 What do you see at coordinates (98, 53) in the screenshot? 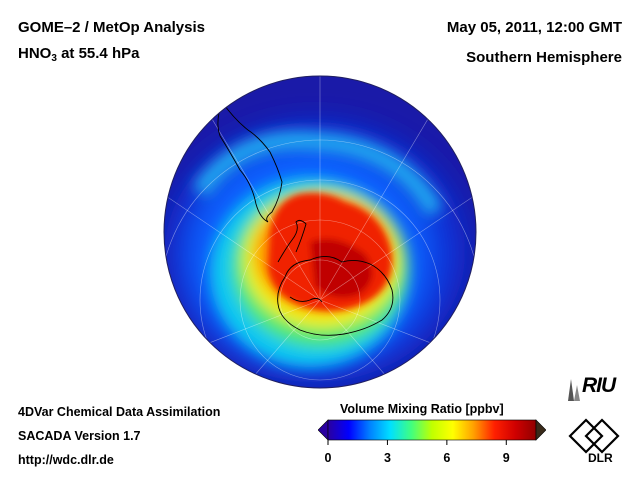
I see `species-level: at 55.4 hPa` at bounding box center [98, 53].